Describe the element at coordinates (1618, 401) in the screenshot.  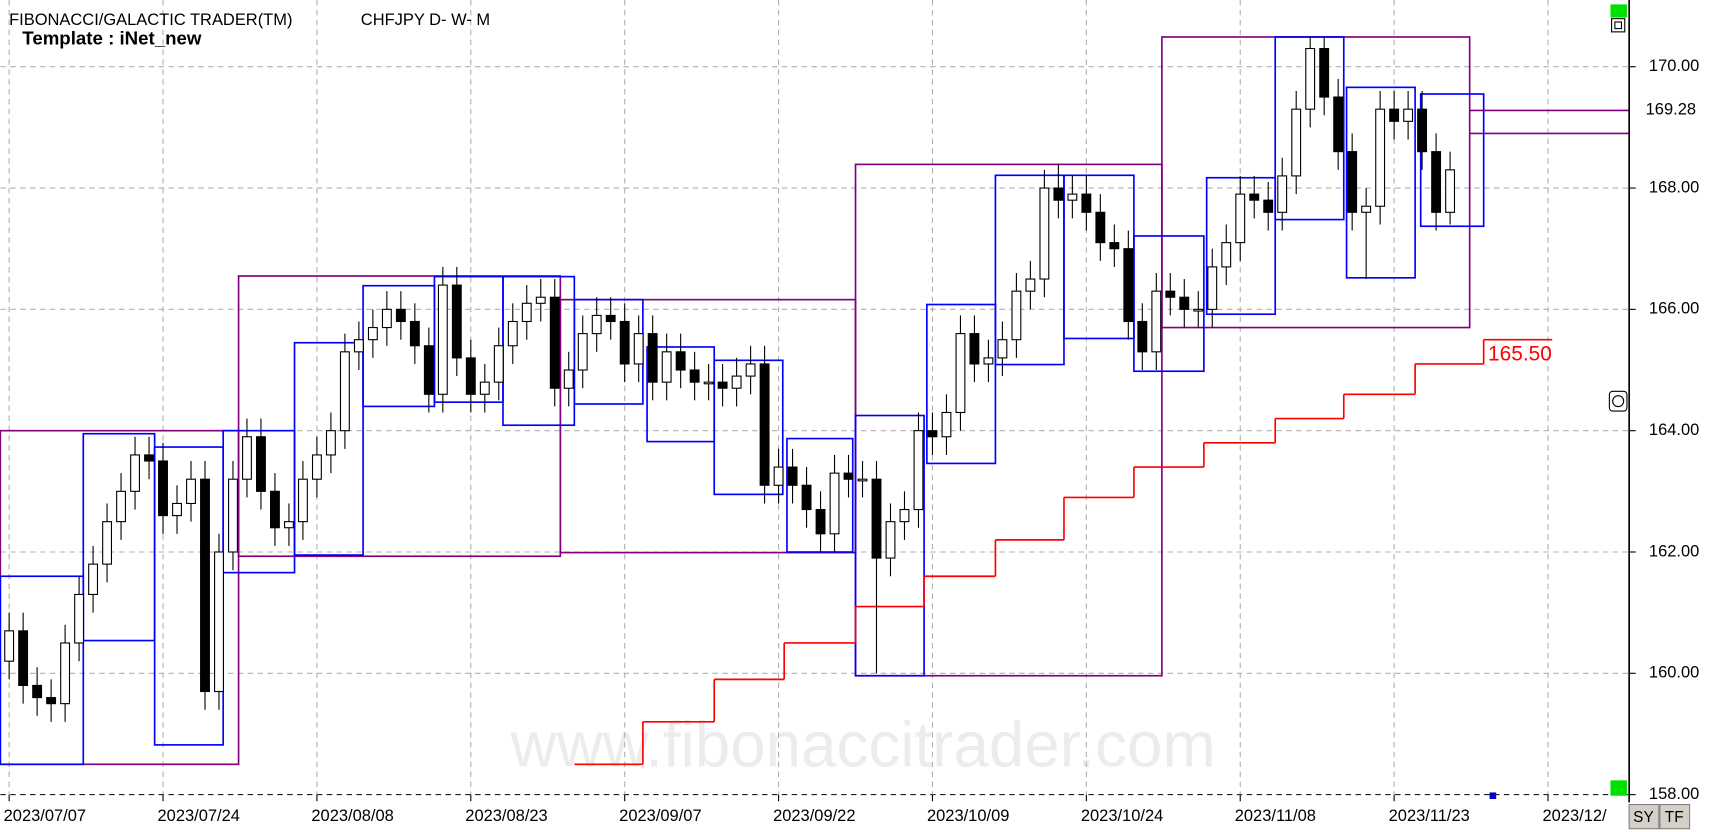
I see `scroll-icon` at that location.